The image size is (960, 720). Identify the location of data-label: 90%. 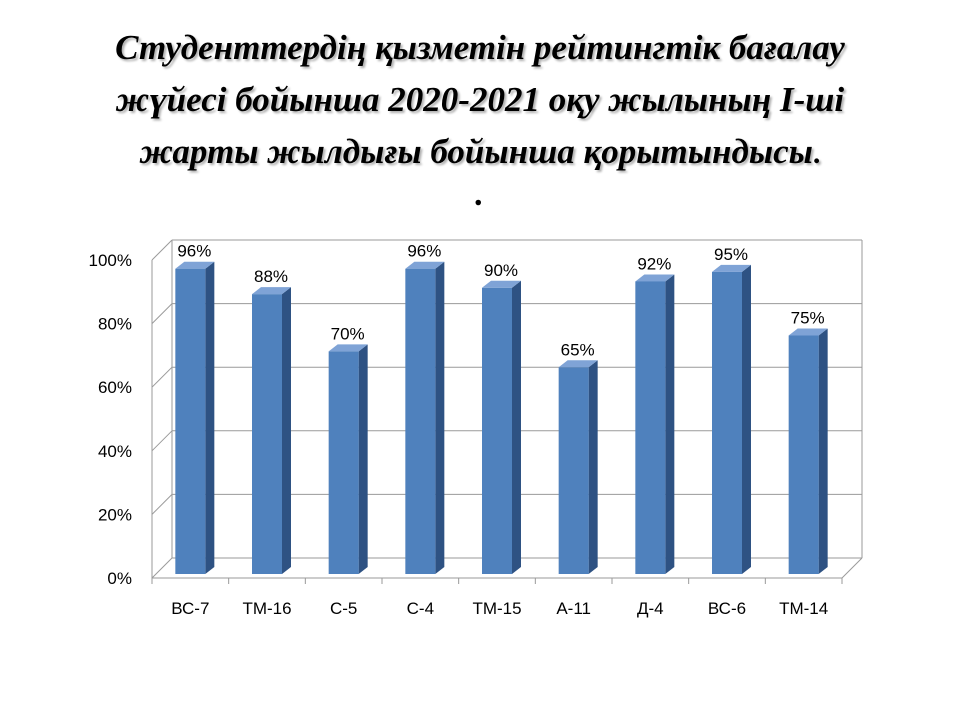
(501, 270).